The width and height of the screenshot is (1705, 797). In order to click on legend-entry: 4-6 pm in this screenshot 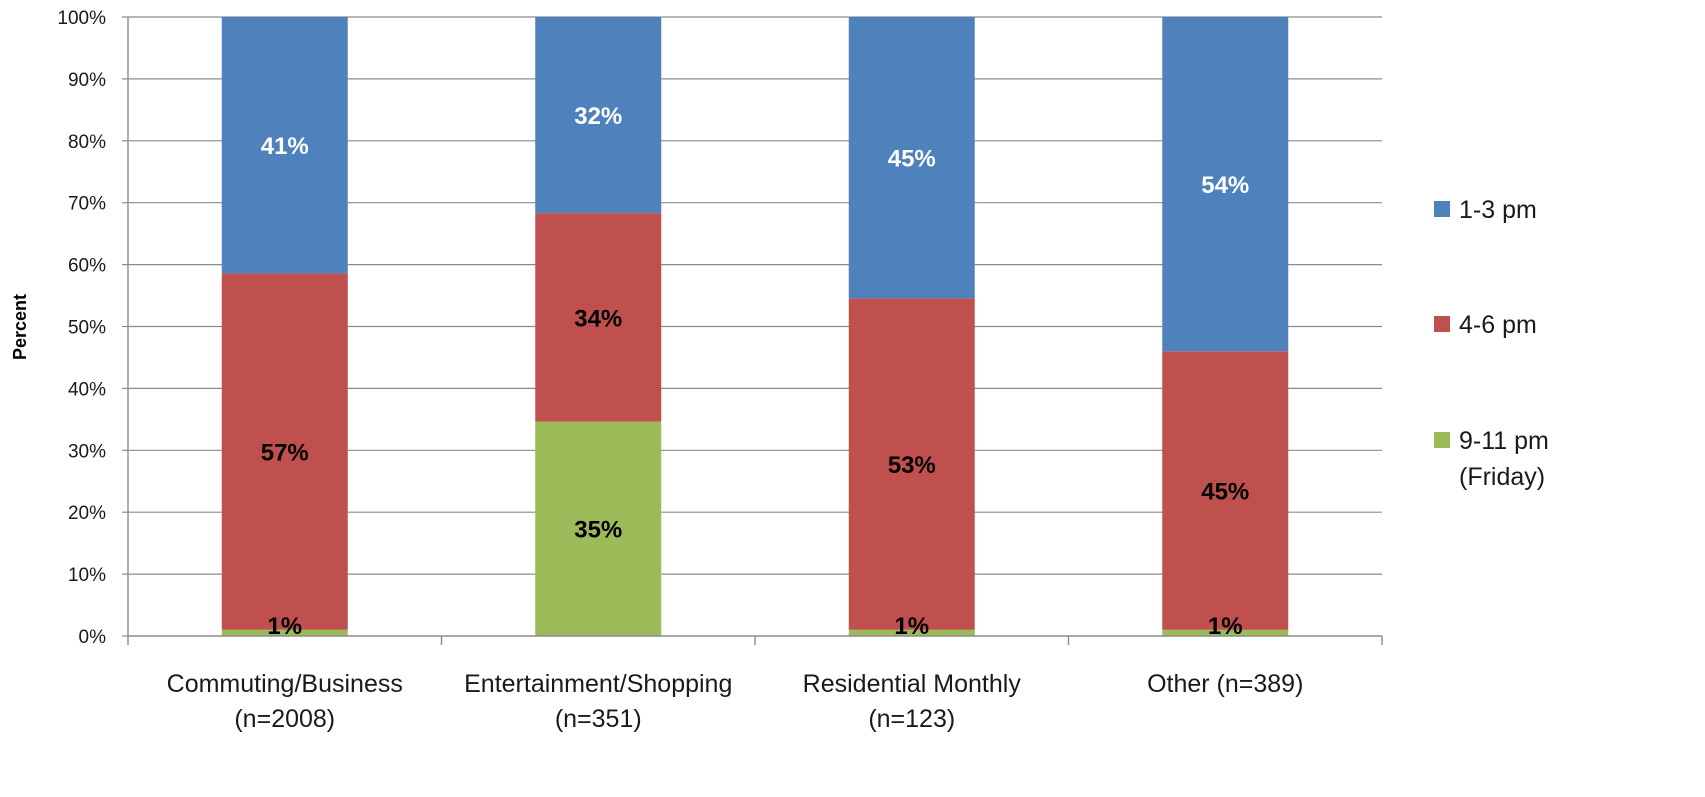, I will do `click(1498, 325)`.